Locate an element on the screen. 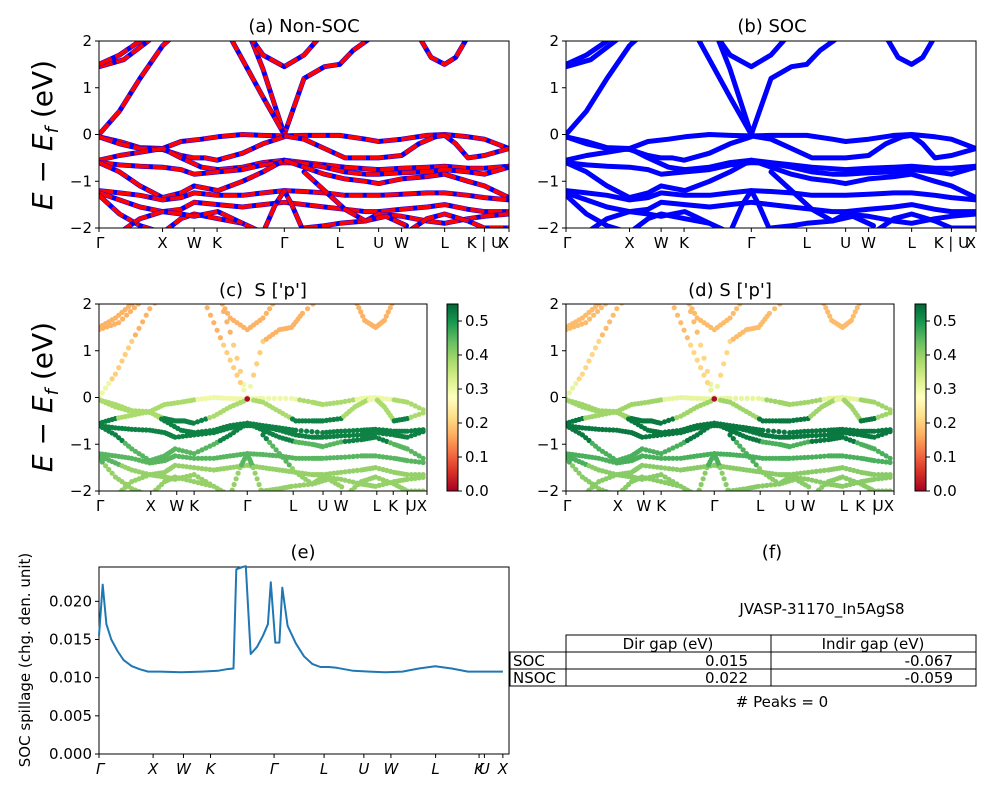 The height and width of the screenshot is (800, 1000). material-id: JVASP-31170_In5AgS8 is located at coordinates (821, 609).